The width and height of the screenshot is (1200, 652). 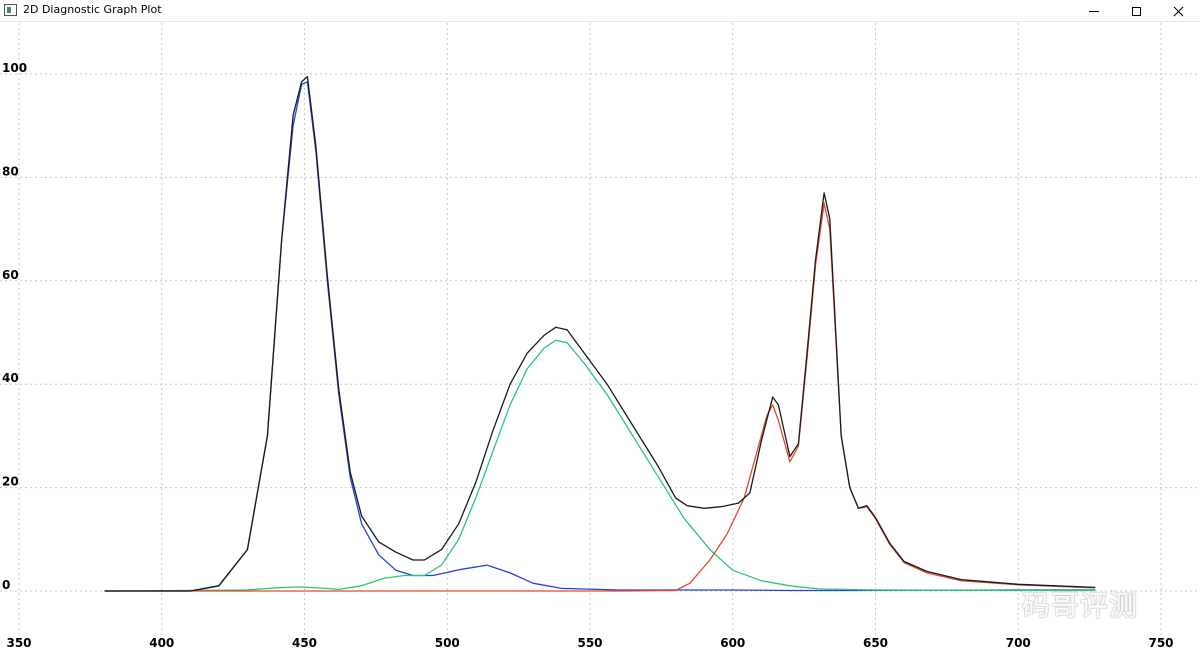 I want to click on y-tick-label-0: 0, so click(x=6, y=585).